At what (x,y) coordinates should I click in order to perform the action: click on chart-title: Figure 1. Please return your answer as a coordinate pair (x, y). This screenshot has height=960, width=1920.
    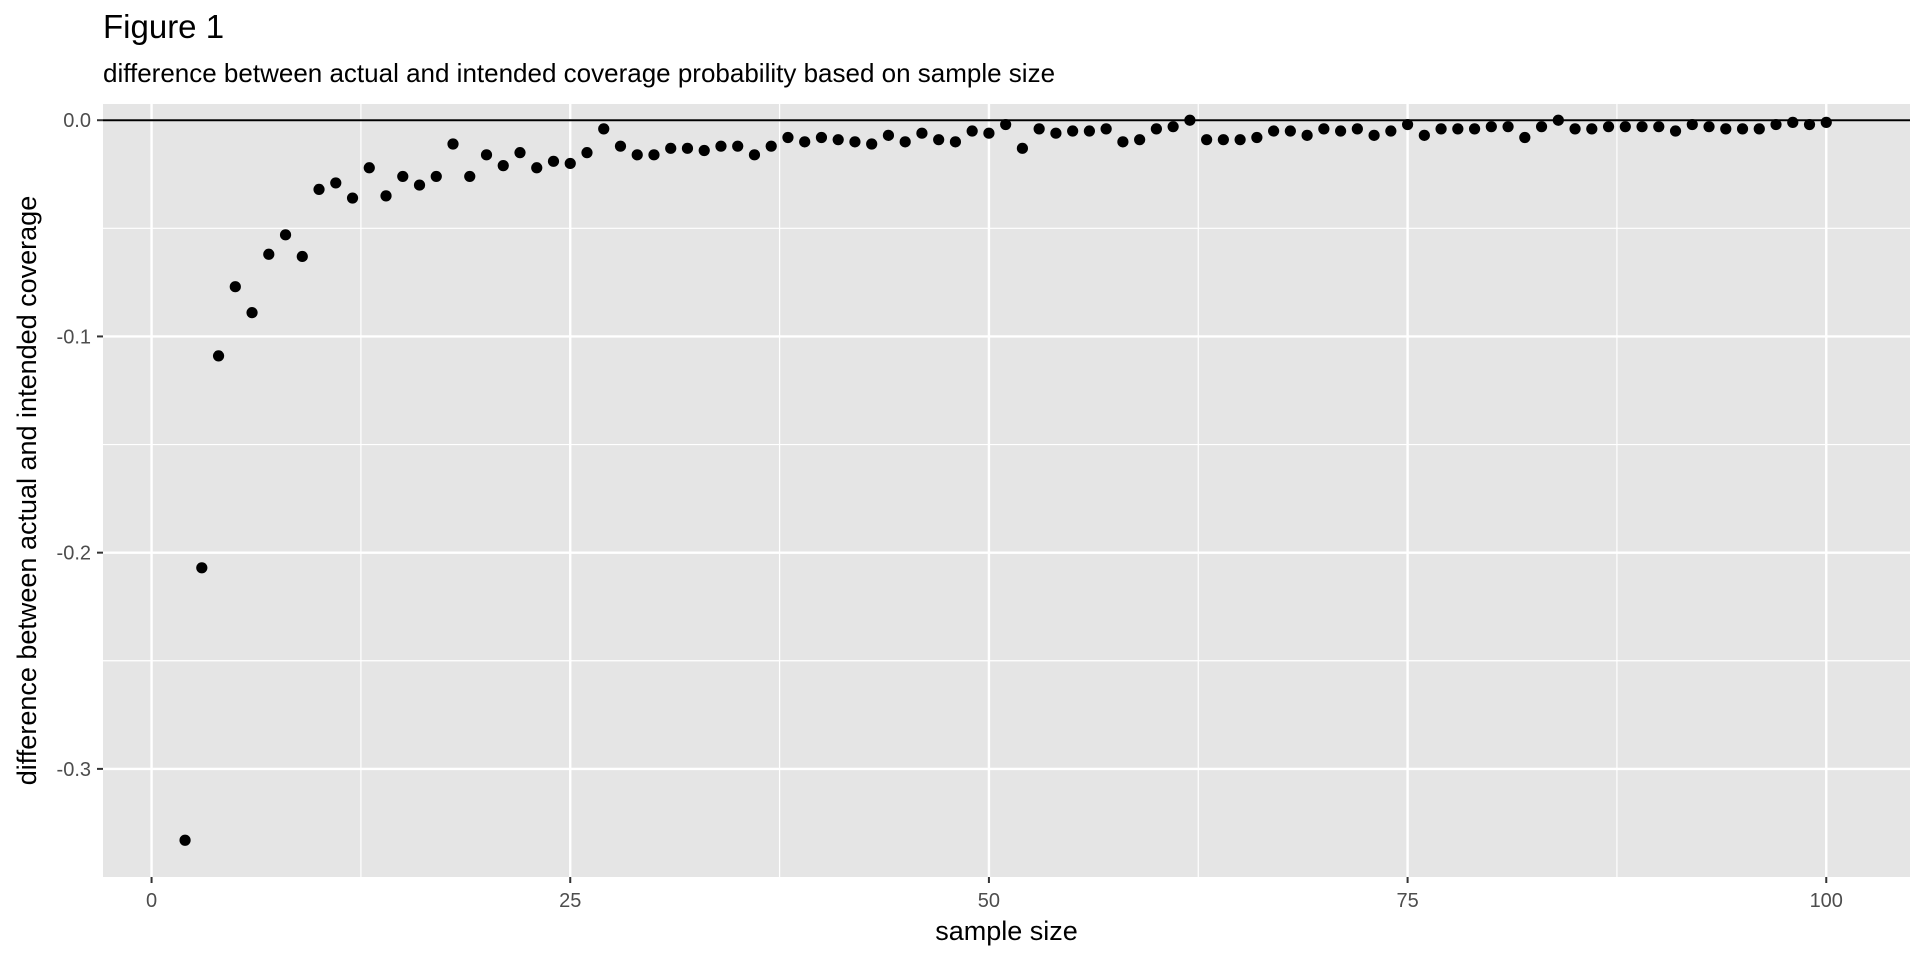
    Looking at the image, I should click on (164, 26).